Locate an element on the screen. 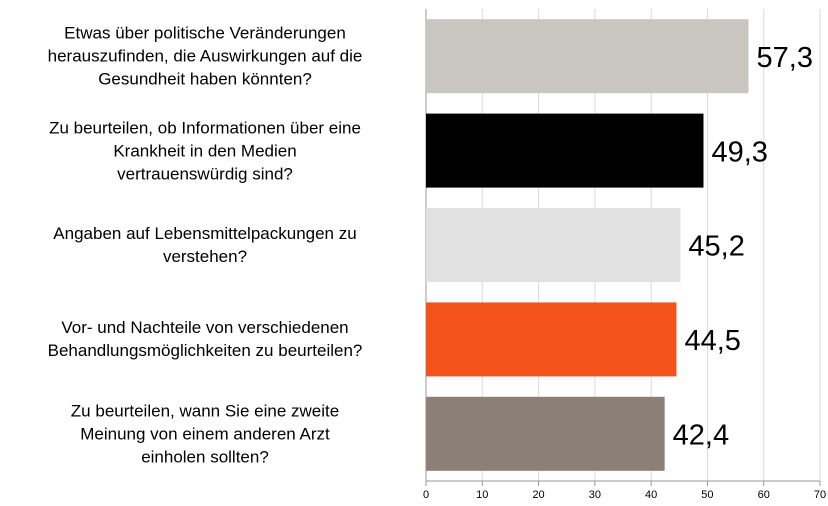 This screenshot has height=506, width=828. x-tick-label: 0 is located at coordinates (426, 495).